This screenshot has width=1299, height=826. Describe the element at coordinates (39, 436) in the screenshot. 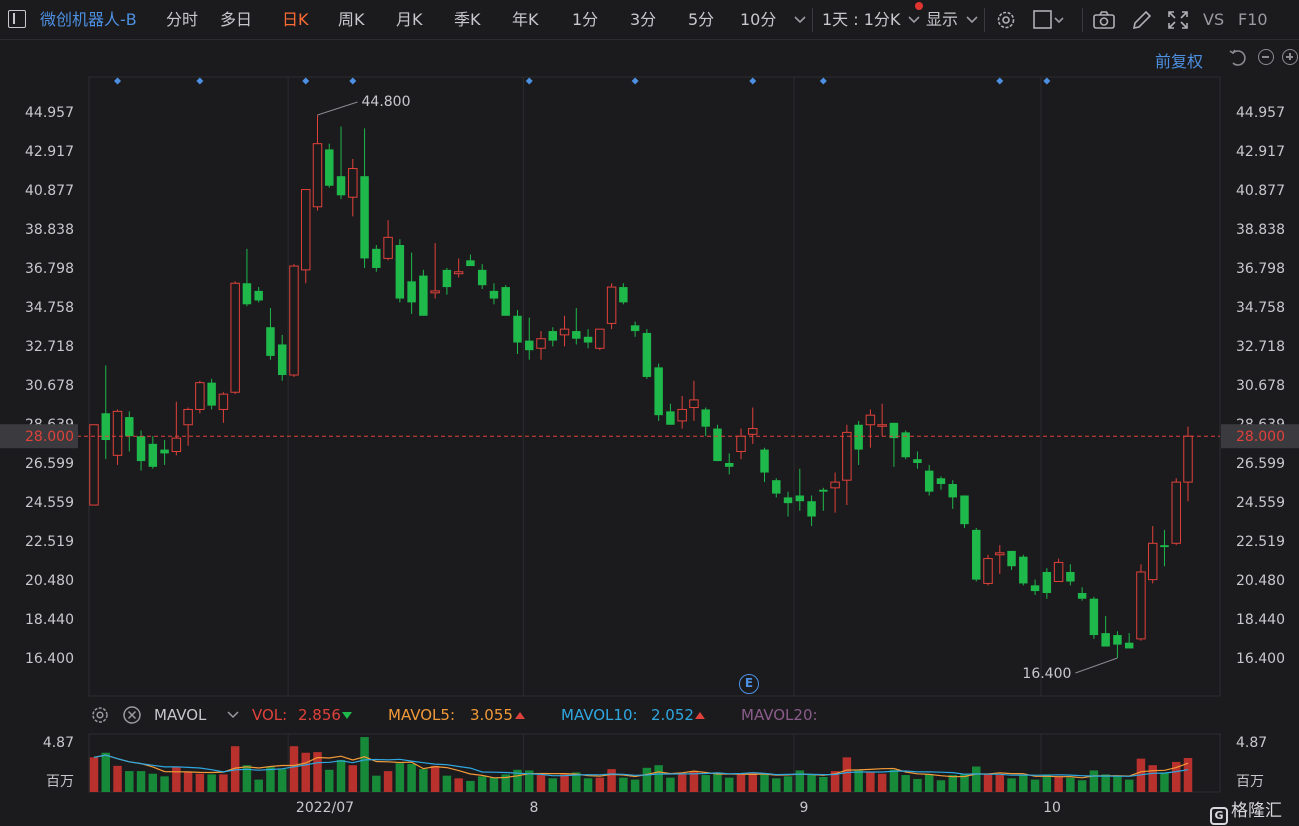

I see `current-price-tag-left` at that location.